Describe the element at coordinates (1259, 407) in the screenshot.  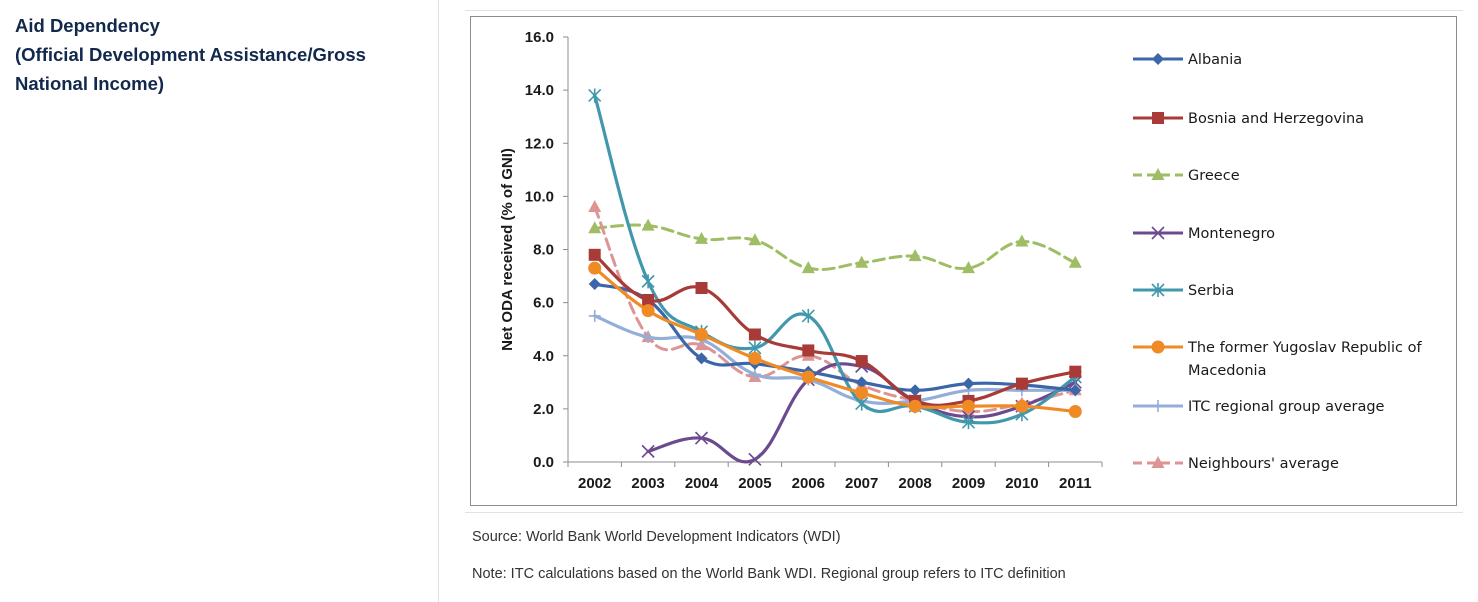
I see `legend-item-itc-regional-group-average: ITC regional group average` at that location.